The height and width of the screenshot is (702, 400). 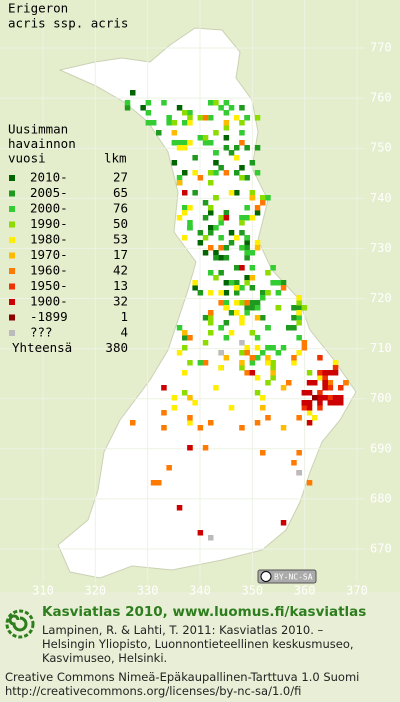 I want to click on x-tick-label: 350, so click(x=252, y=591).